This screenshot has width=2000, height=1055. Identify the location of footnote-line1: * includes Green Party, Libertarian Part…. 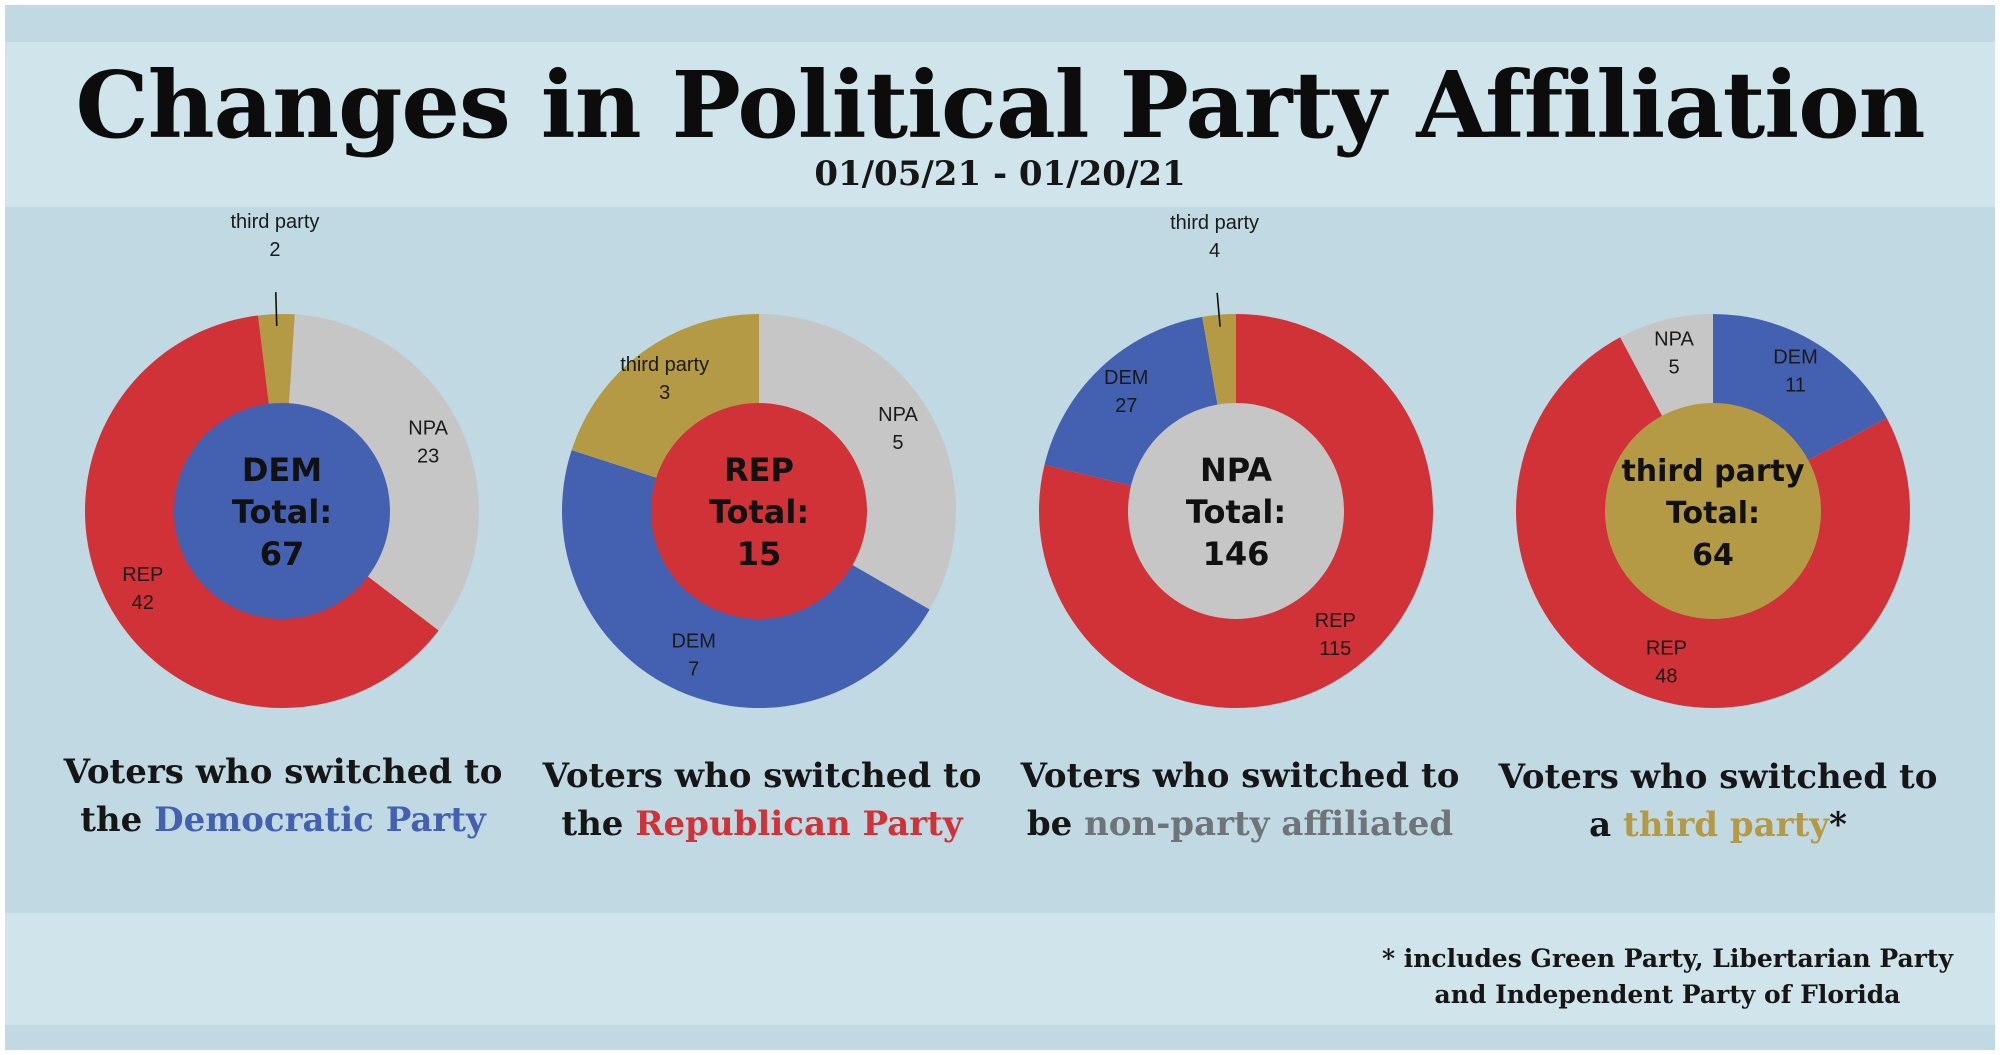
(1667, 958).